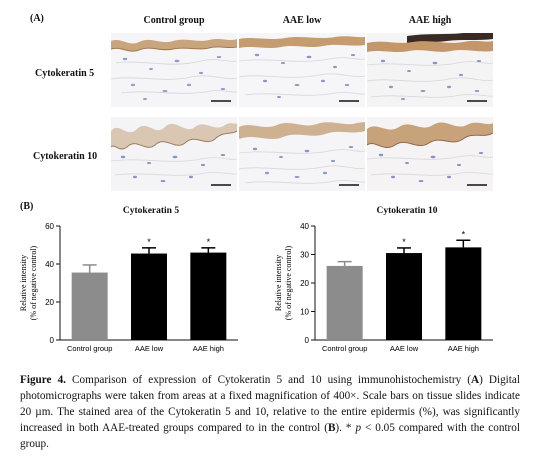  What do you see at coordinates (304, 255) in the screenshot?
I see `y-tick-label: 30` at bounding box center [304, 255].